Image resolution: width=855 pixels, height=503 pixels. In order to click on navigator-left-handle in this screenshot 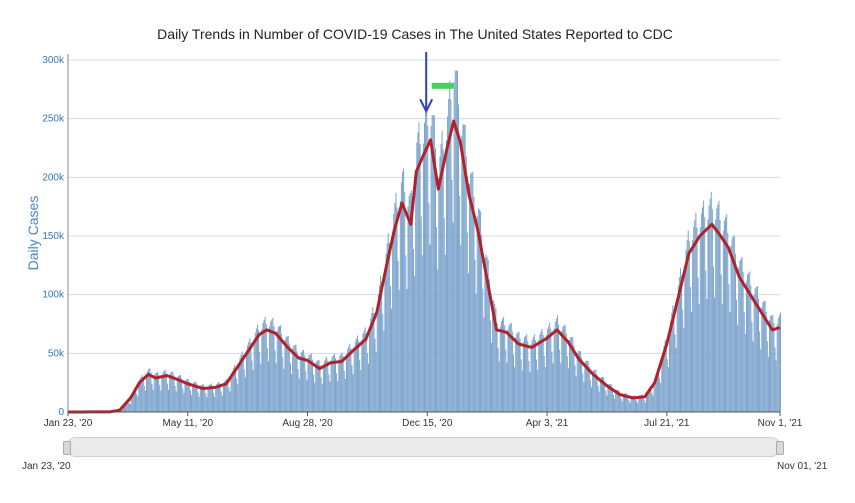, I will do `click(67, 448)`.